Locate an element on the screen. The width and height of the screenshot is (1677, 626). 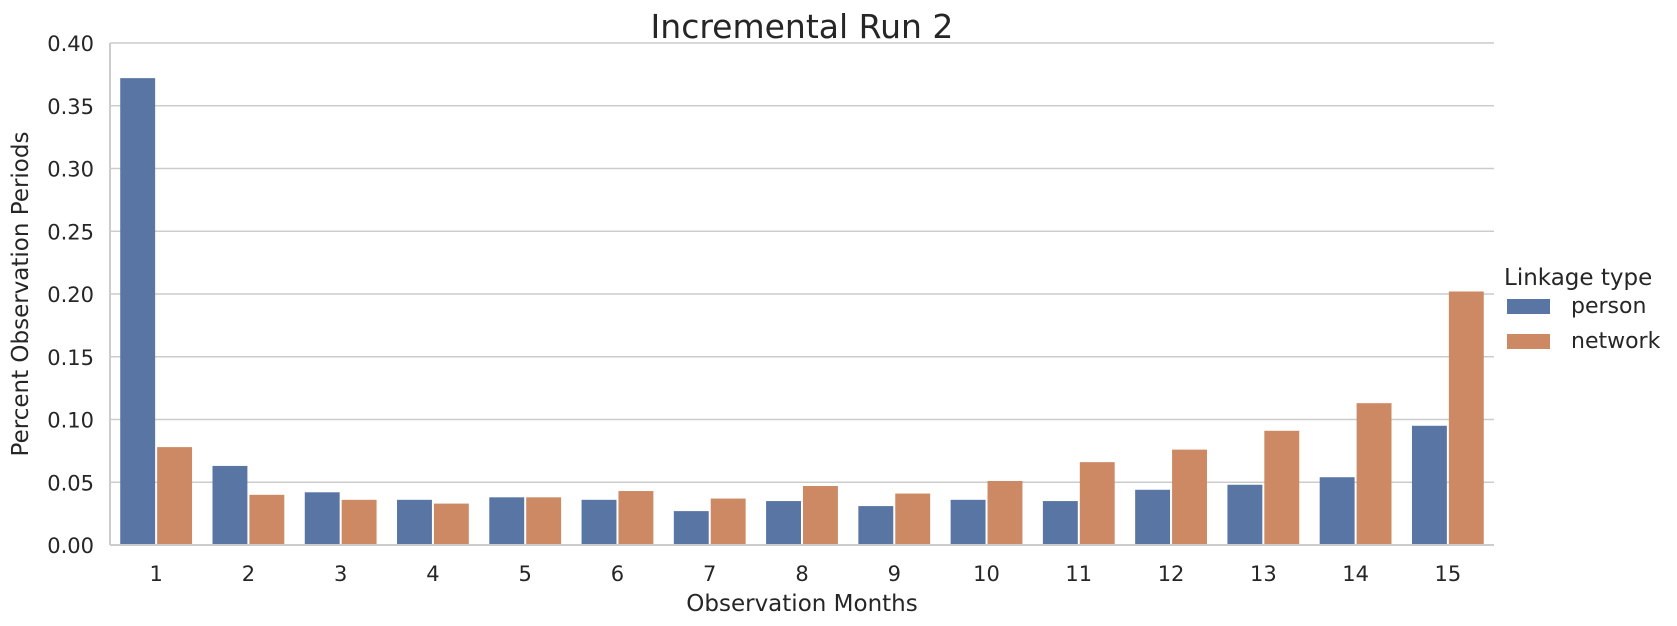
x-axis-label: Observation Months is located at coordinates (801, 604).